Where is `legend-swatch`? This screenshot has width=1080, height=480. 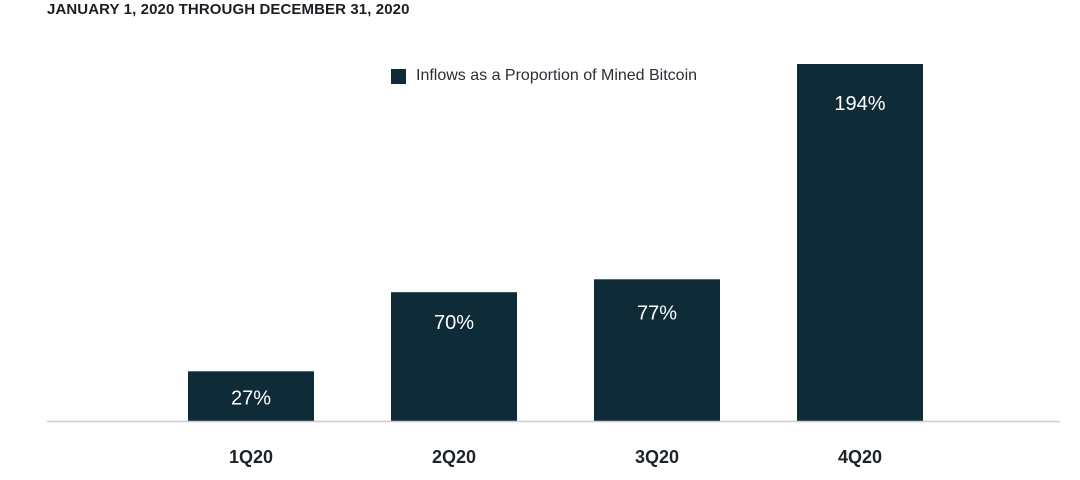 legend-swatch is located at coordinates (398, 76).